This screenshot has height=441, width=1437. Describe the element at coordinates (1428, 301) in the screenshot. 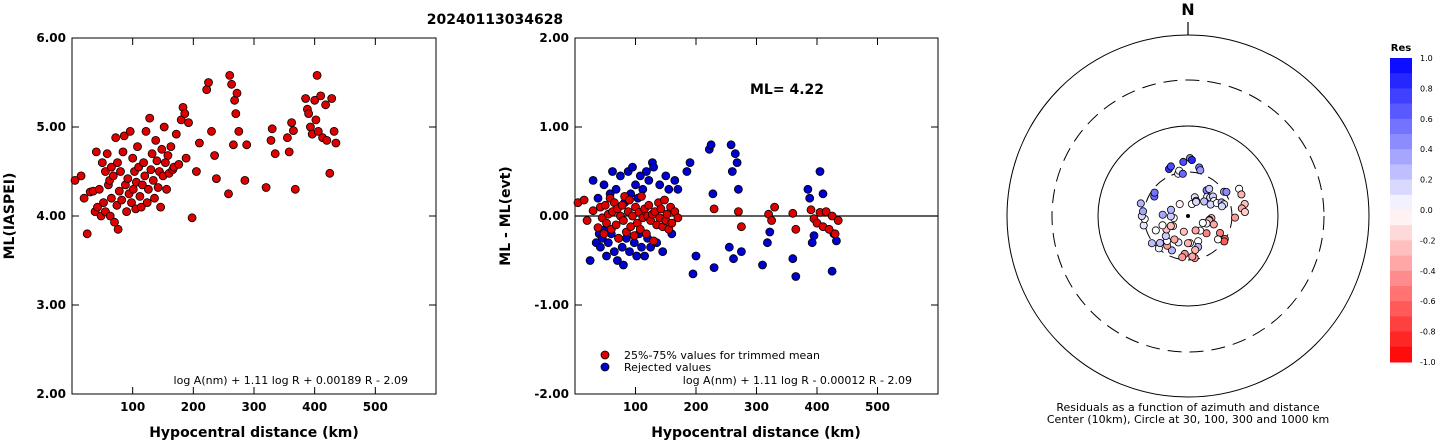

I see `colorbar-tick-label: -0.6` at that location.